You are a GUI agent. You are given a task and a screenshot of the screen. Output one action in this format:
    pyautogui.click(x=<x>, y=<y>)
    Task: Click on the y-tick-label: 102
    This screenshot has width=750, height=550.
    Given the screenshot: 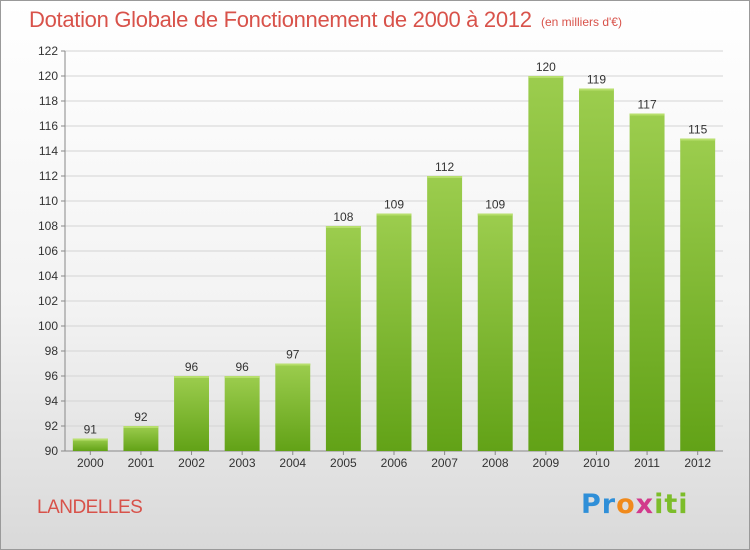 What is the action you would take?
    pyautogui.click(x=48, y=301)
    